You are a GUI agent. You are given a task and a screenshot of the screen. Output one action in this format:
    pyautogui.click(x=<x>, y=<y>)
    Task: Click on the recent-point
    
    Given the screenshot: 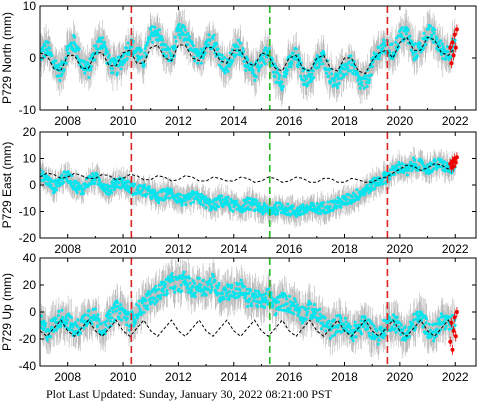 What is the action you would take?
    pyautogui.click(x=455, y=47)
    